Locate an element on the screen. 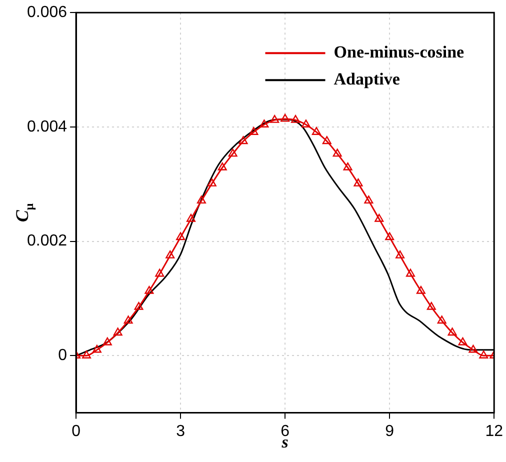 Image resolution: width=506 pixels, height=462 pixels. y-axis-title: Cμ is located at coordinates (24, 212).